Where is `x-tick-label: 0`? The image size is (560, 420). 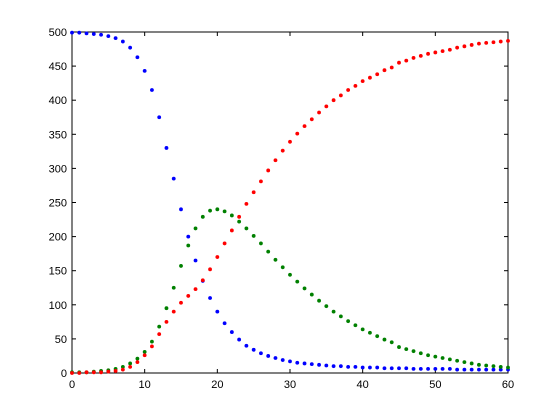 x-tick-label: 0 is located at coordinates (72, 385).